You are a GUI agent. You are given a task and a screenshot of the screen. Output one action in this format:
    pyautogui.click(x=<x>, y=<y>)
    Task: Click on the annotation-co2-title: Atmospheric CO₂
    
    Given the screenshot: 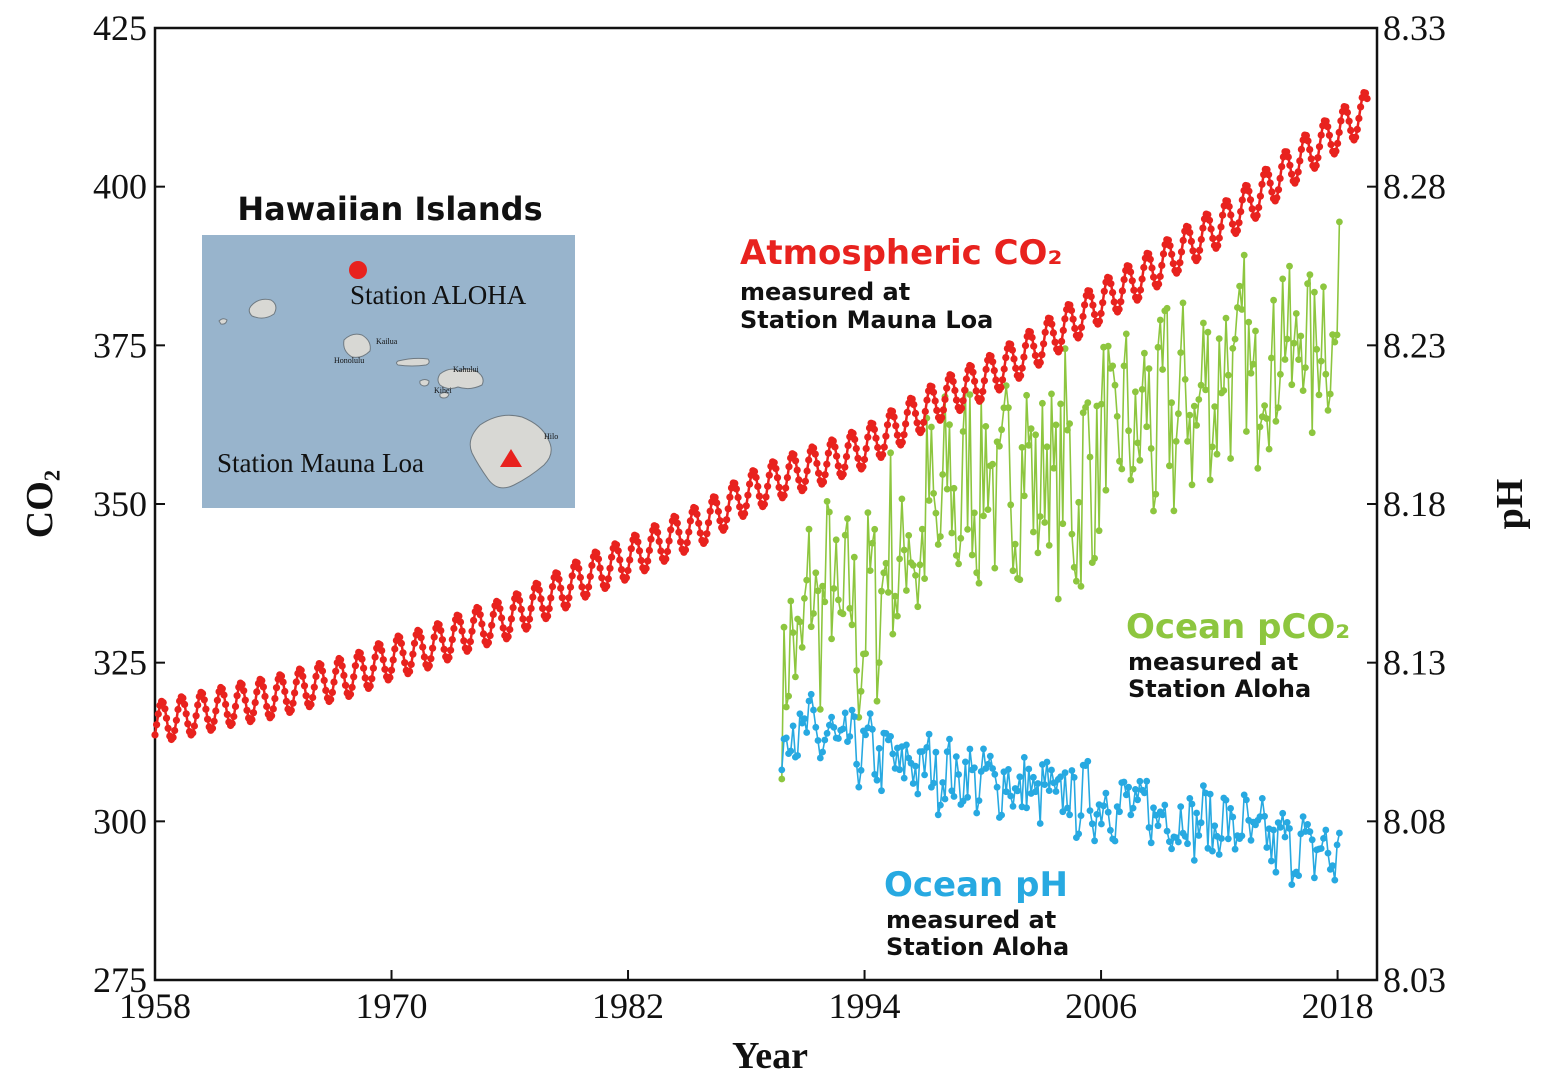 What is the action you would take?
    pyautogui.click(x=901, y=253)
    